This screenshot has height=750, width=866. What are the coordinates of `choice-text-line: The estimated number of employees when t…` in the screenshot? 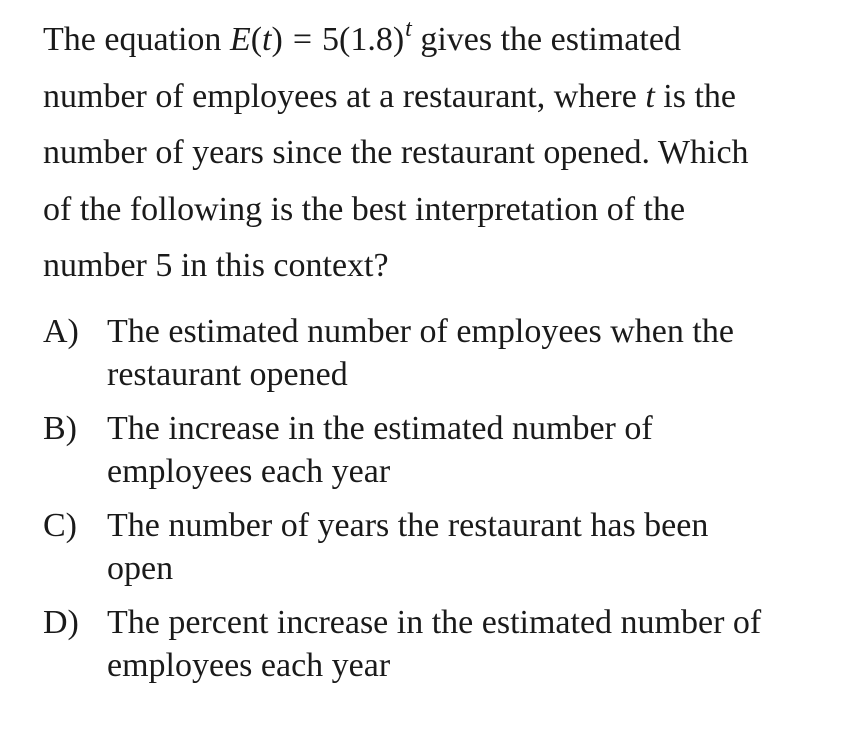 It's located at (420, 331).